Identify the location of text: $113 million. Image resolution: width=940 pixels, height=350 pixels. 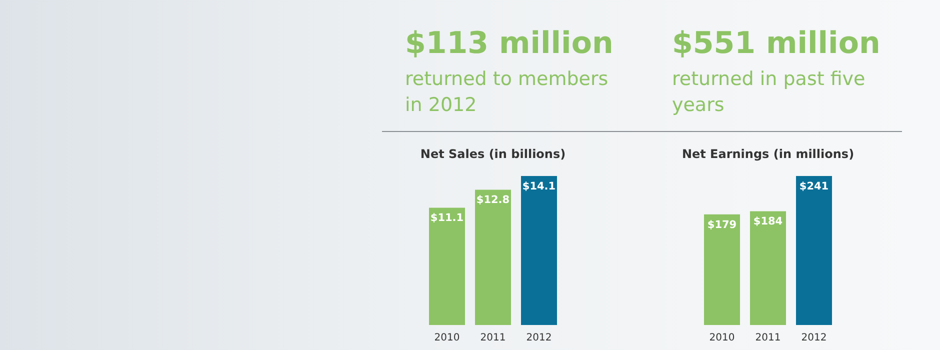
(509, 44).